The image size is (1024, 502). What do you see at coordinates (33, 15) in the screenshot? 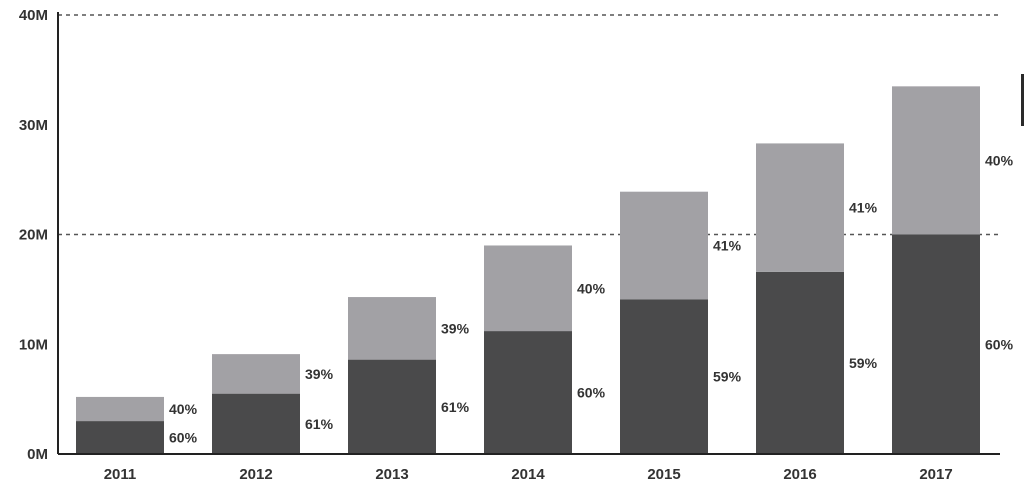
I see `y-tick-label: 40M` at bounding box center [33, 15].